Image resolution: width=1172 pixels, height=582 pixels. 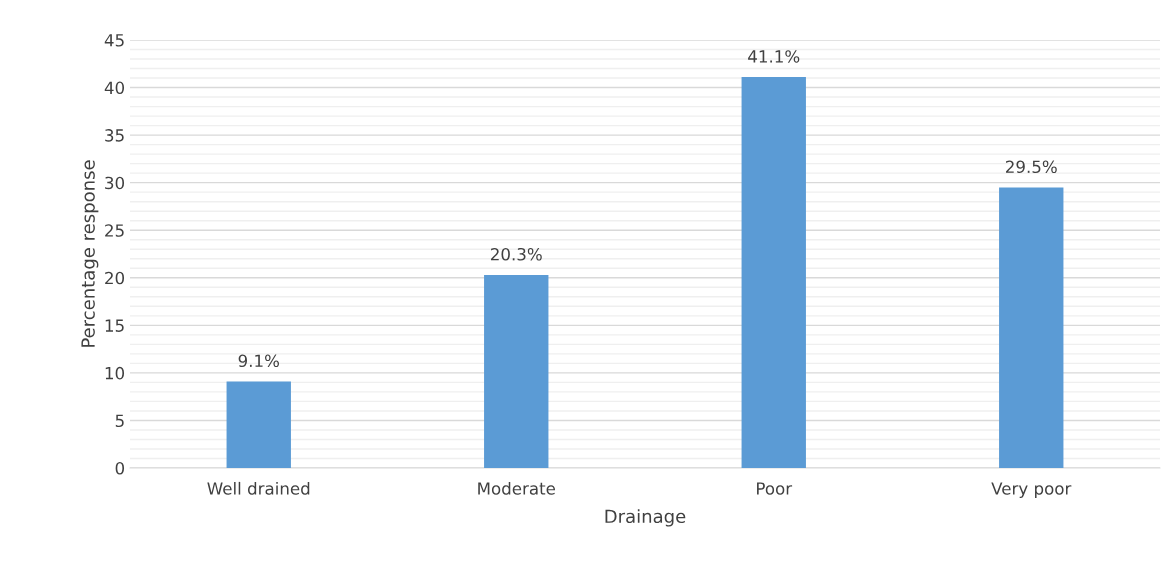 I want to click on data-label: 20.3%, so click(x=516, y=254).